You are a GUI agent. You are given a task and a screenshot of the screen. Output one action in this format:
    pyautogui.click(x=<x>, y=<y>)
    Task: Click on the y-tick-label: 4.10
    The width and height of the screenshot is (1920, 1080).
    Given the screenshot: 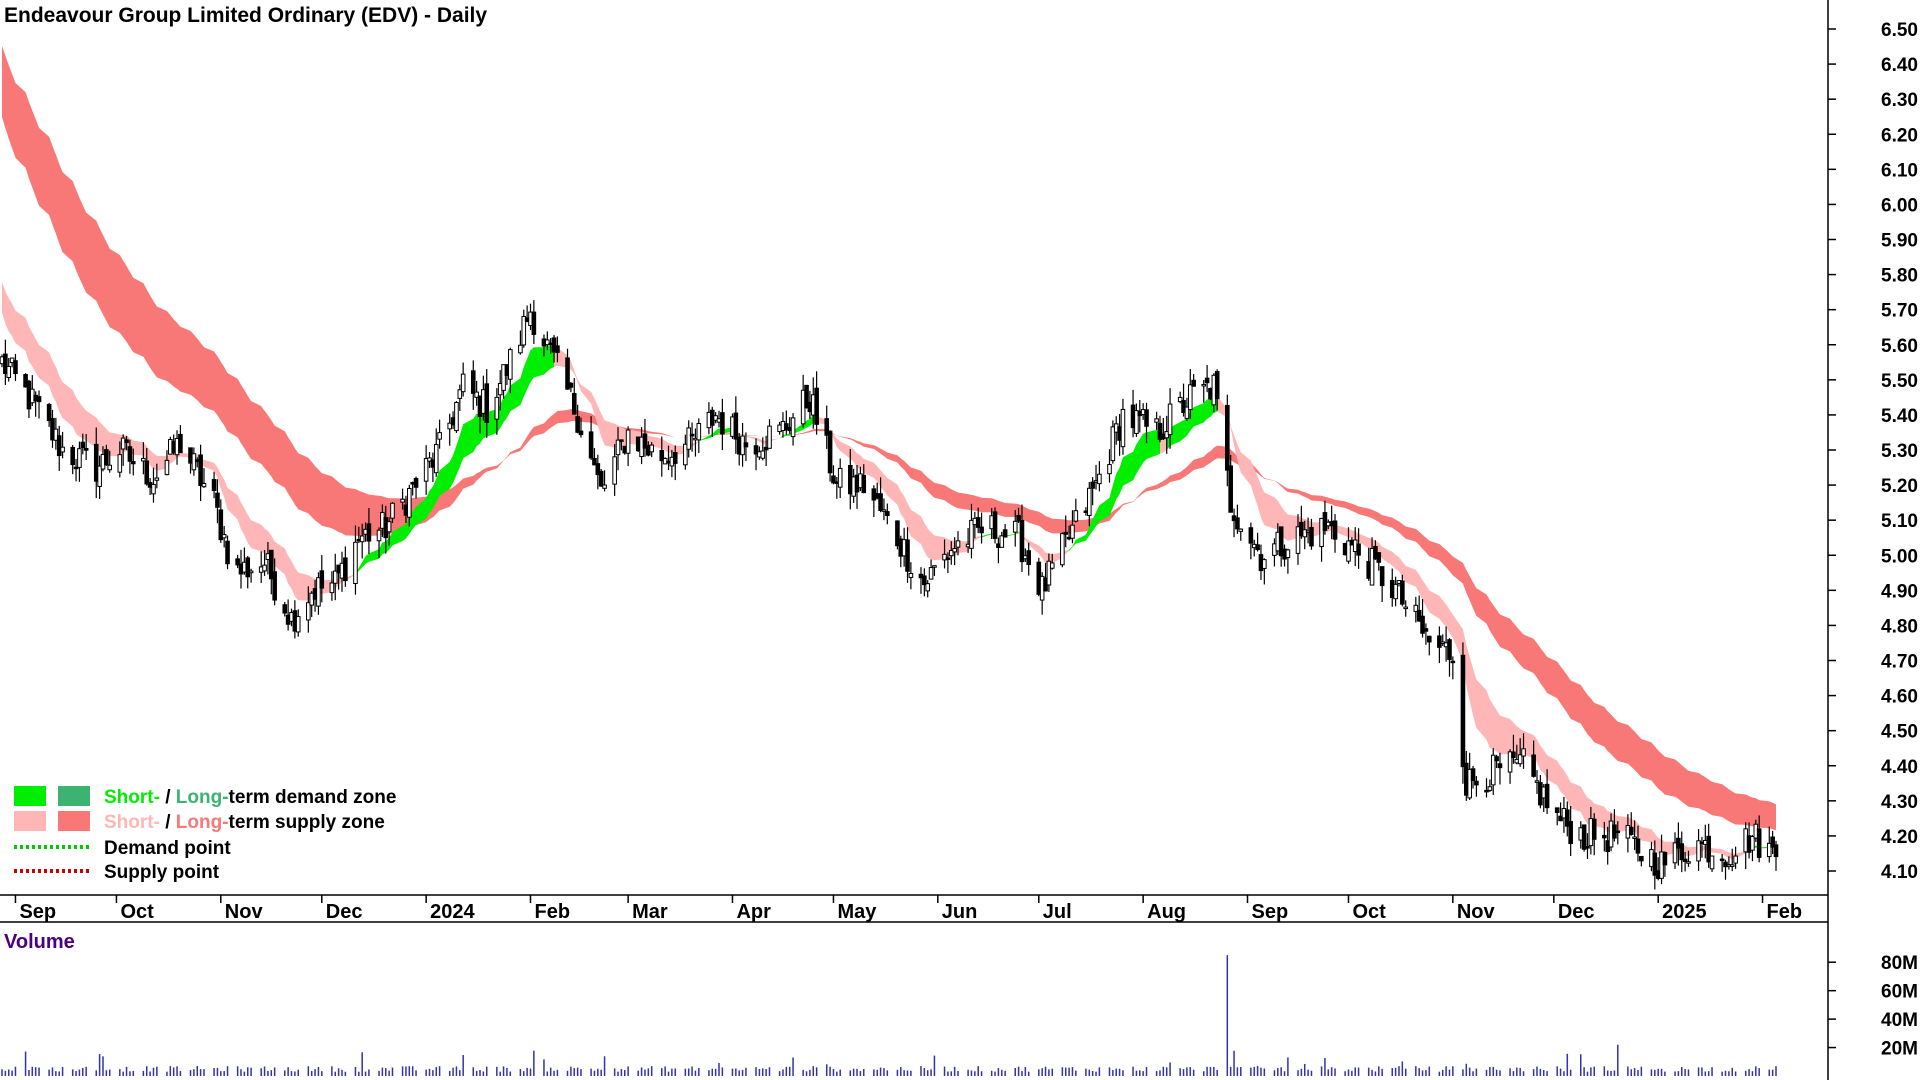 What is the action you would take?
    pyautogui.click(x=1899, y=872)
    